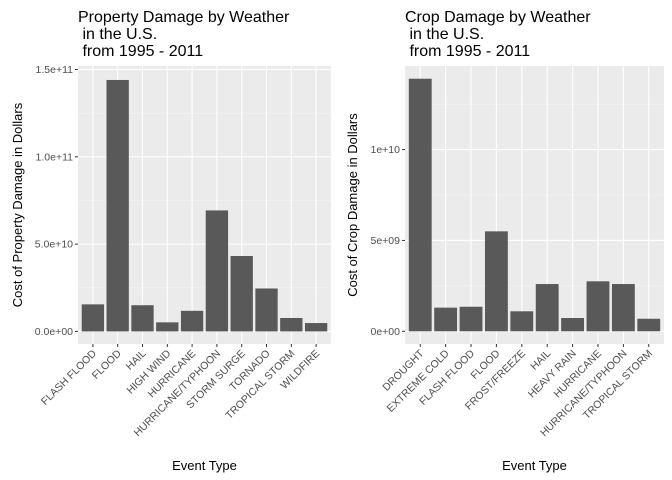 This screenshot has width=672, height=480. Describe the element at coordinates (241, 293) in the screenshot. I see `bar-storm-surge` at that location.